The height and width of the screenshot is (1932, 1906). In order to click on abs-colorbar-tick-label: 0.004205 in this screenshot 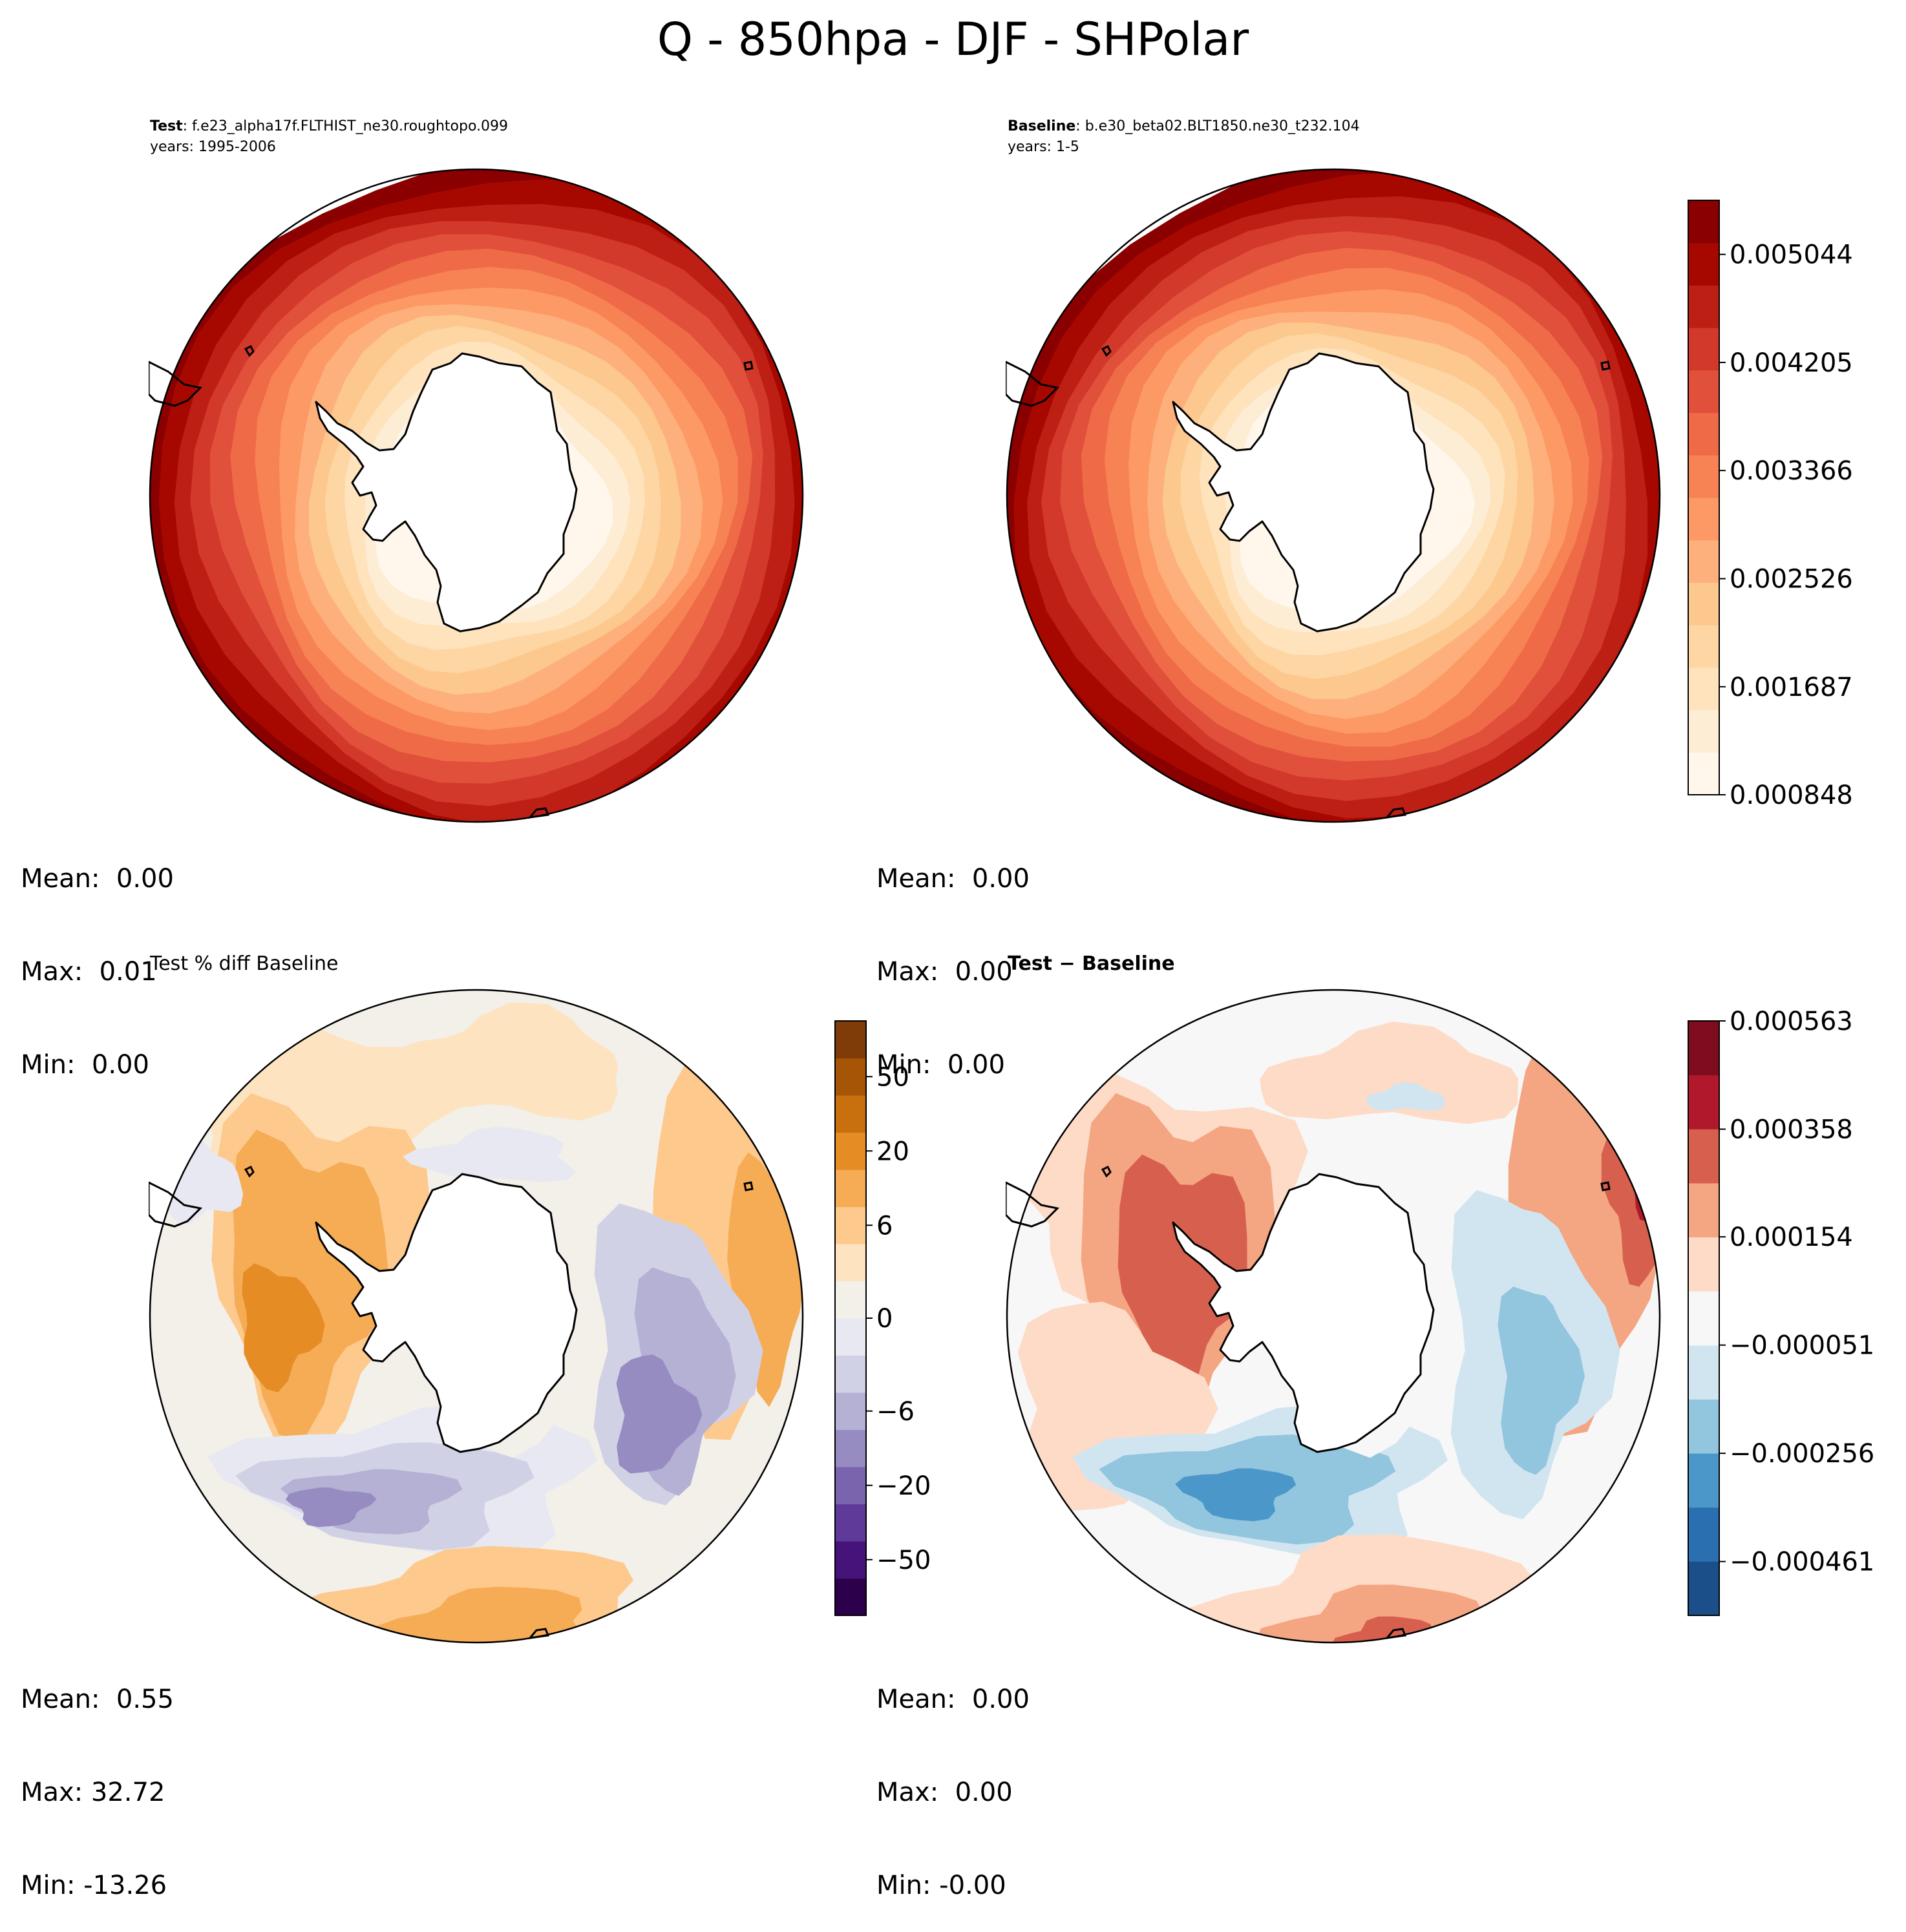, I will do `click(1791, 363)`.